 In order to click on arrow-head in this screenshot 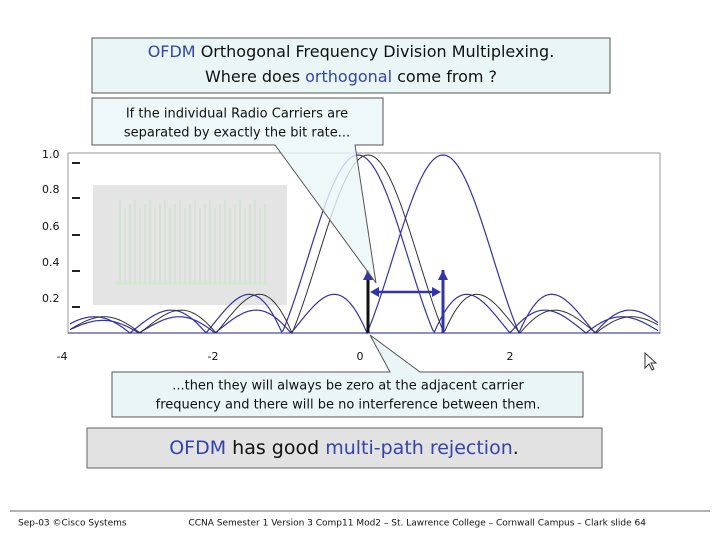, I will do `click(405, 275)`.